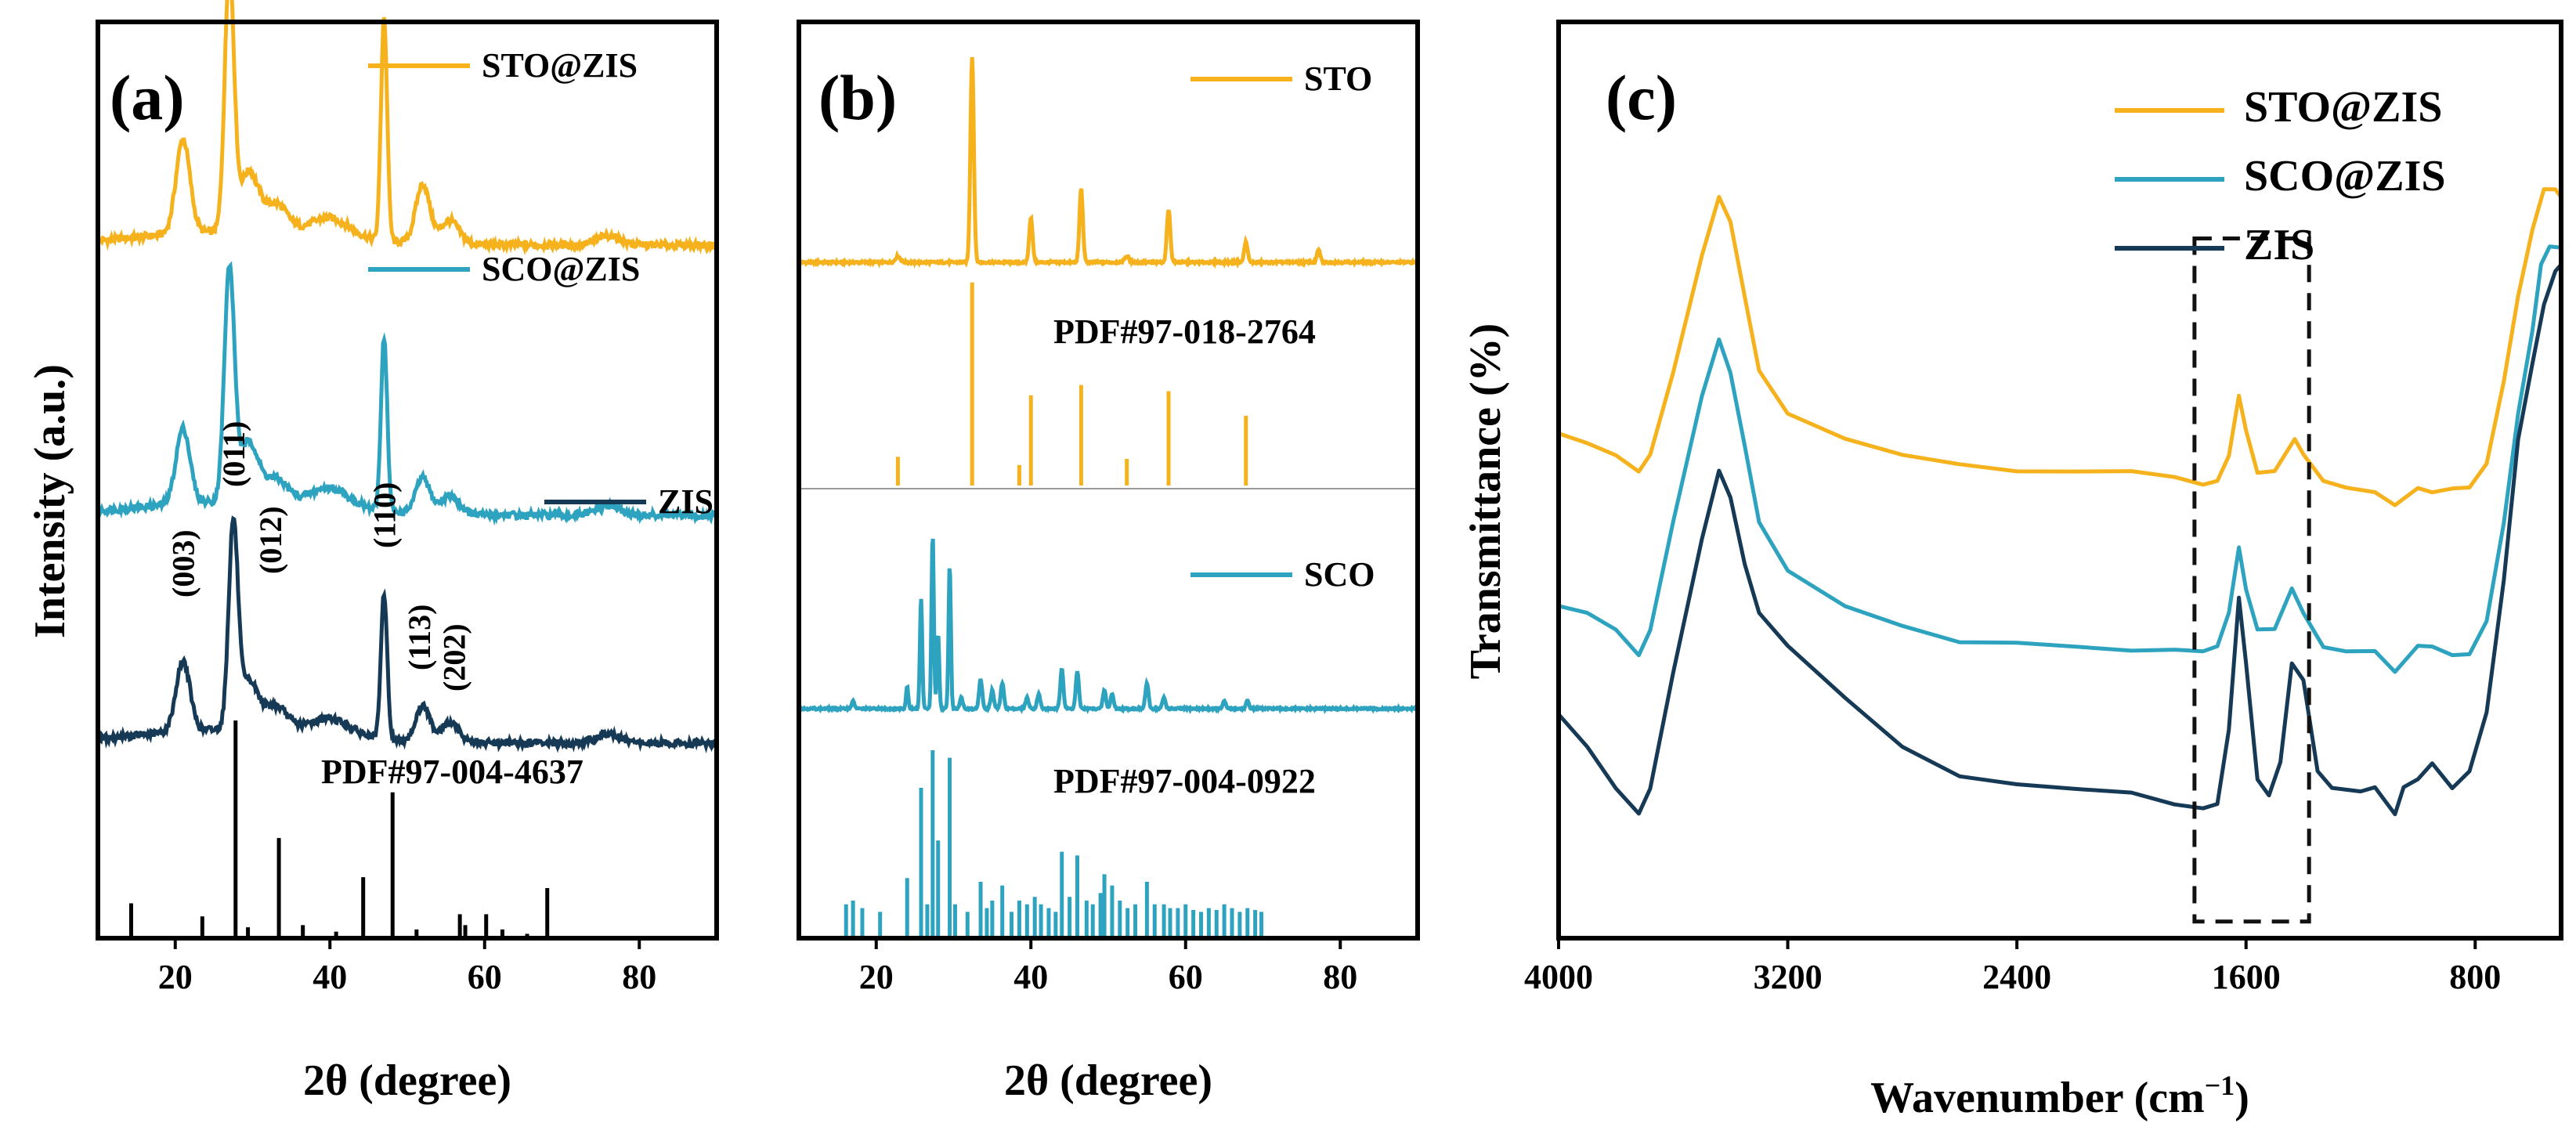 The width and height of the screenshot is (2576, 1141). Describe the element at coordinates (560, 65) in the screenshot. I see `a-legend-label: STO@ZIS` at that location.